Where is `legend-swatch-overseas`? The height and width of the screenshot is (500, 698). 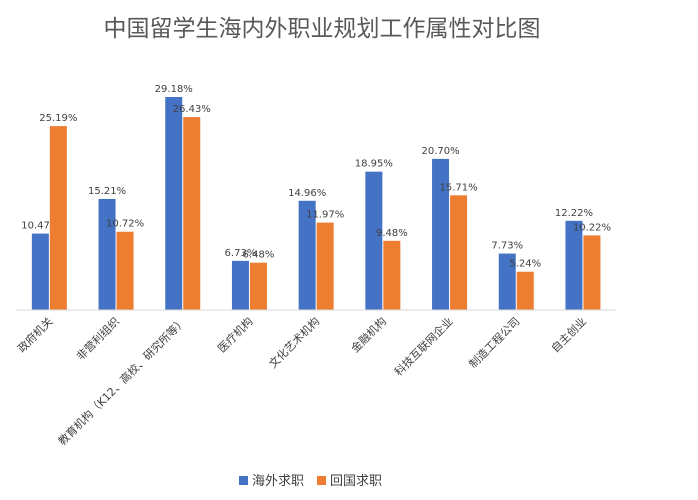 legend-swatch-overseas is located at coordinates (243, 480).